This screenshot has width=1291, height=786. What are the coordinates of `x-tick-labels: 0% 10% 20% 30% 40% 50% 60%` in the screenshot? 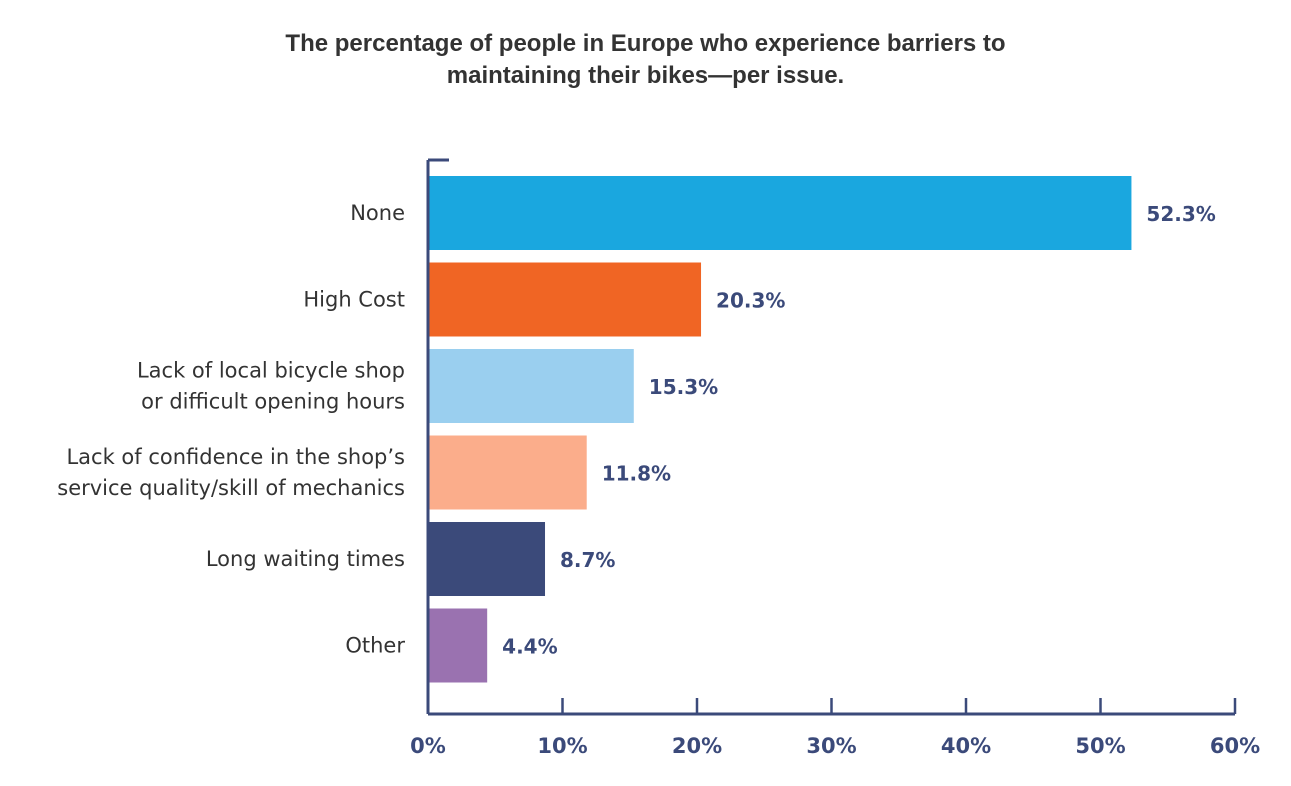 It's located at (835, 746).